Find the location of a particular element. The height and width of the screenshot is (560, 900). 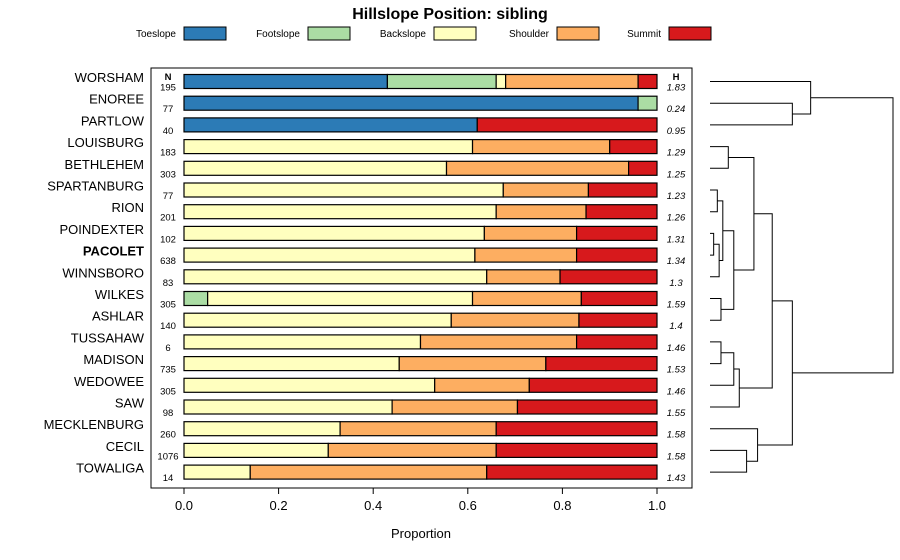

h-value: 1.3 is located at coordinates (676, 283).